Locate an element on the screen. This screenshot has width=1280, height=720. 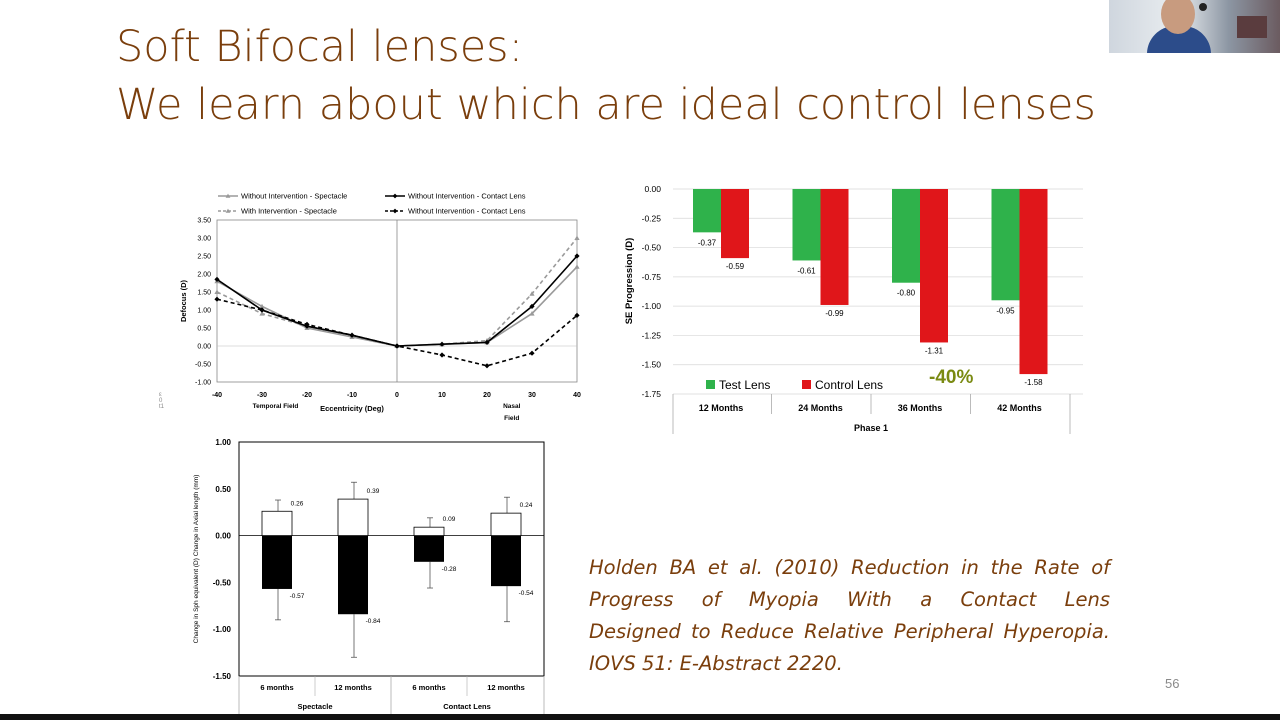
sph-equivalent-value-label: -0.57 is located at coordinates (297, 596).